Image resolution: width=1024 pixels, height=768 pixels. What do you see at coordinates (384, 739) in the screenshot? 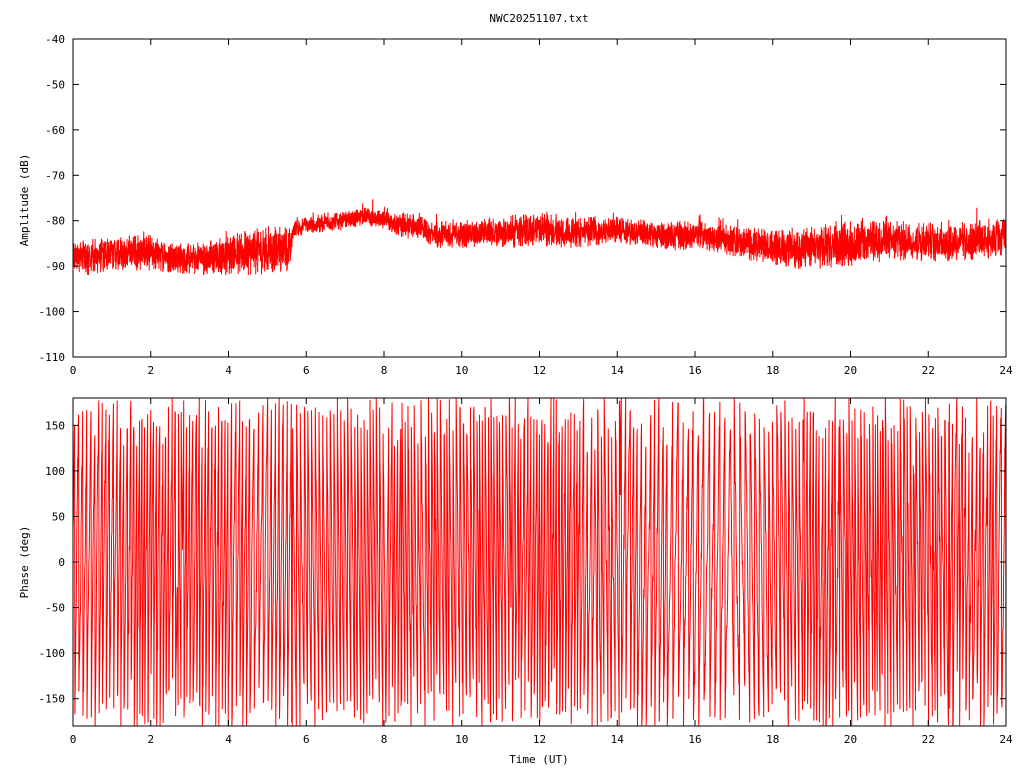
I see `phase-x-tick-label: 8` at bounding box center [384, 739].